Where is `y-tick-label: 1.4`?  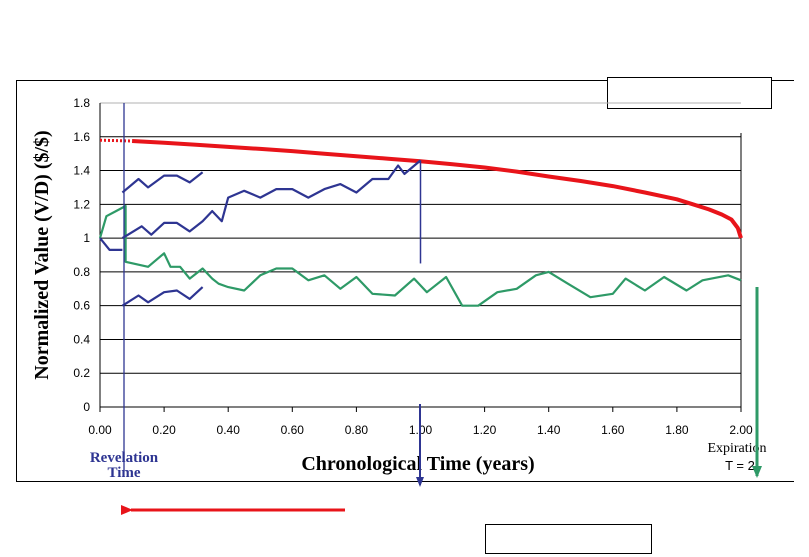
y-tick-label: 1.4 is located at coordinates (81, 171).